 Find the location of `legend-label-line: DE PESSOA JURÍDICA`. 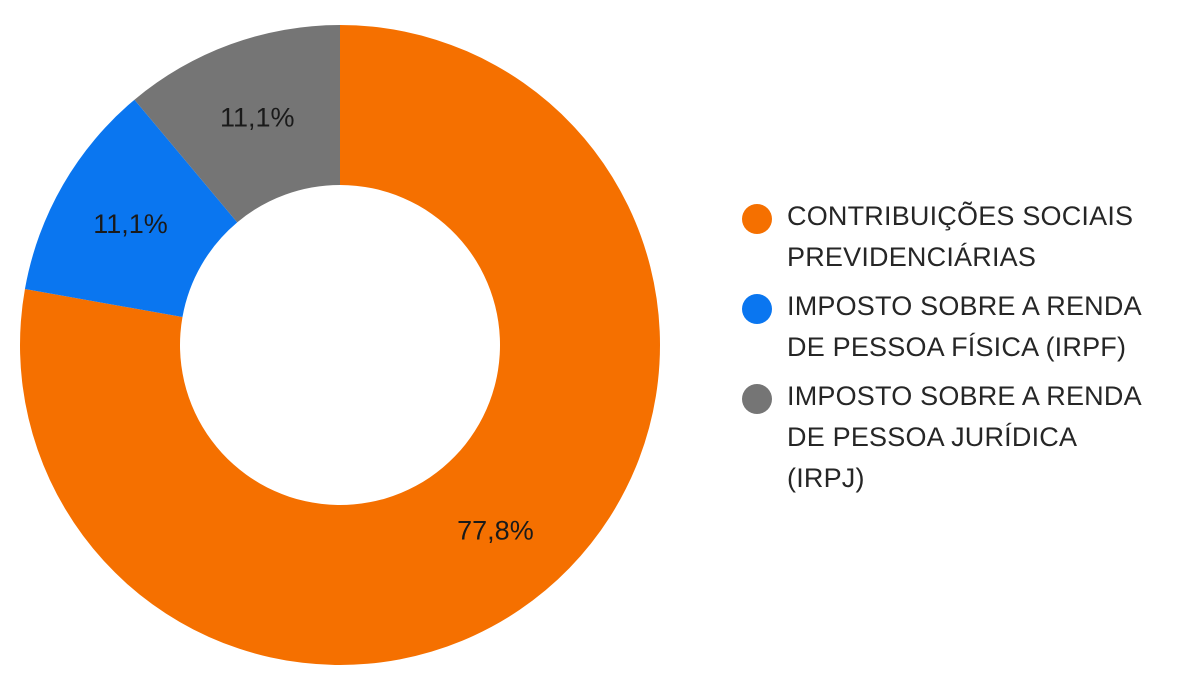

legend-label-line: DE PESSOA JURÍDICA is located at coordinates (932, 437).